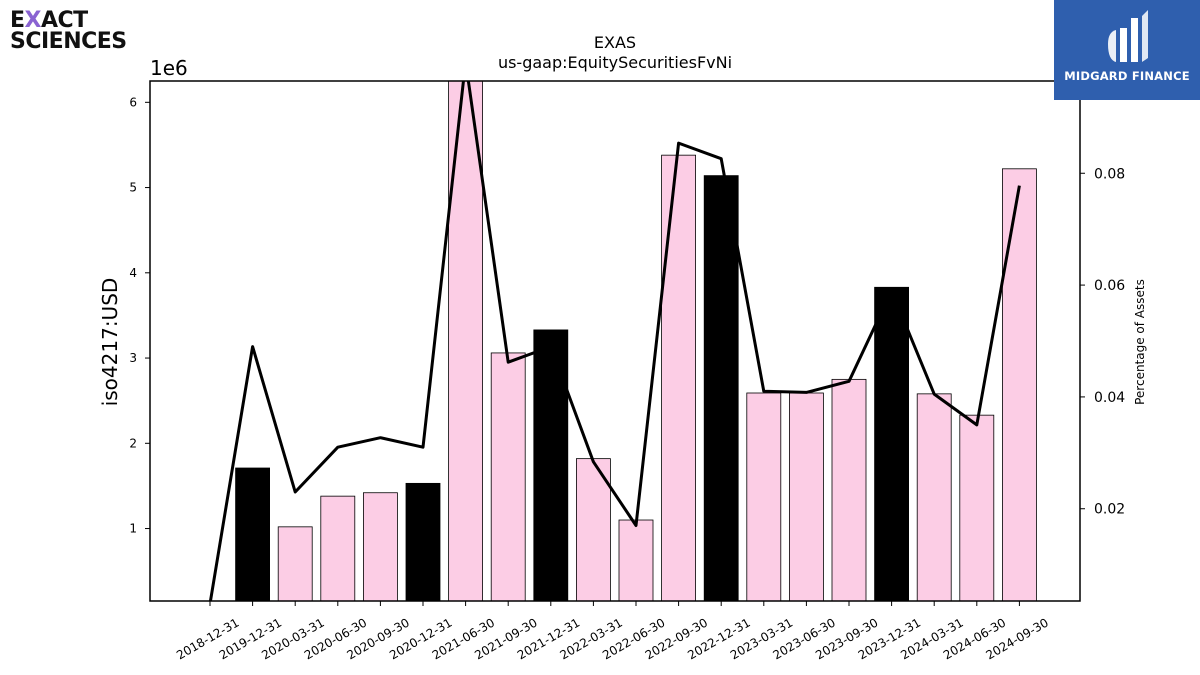 Image resolution: width=1200 pixels, height=675 pixels. Describe the element at coordinates (1128, 36) in the screenshot. I see `midgard-mark-icon` at that location.